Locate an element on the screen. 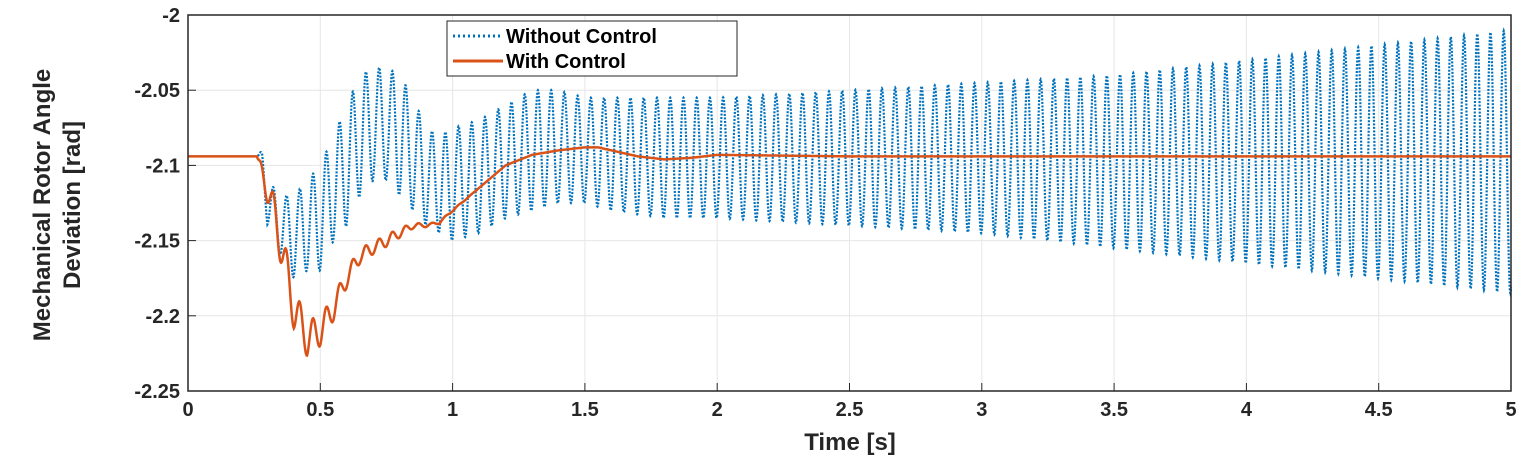 Image resolution: width=1535 pixels, height=457 pixels. y-axis-label-line-1: Mechanical Rotor Angle is located at coordinates (42, 205).